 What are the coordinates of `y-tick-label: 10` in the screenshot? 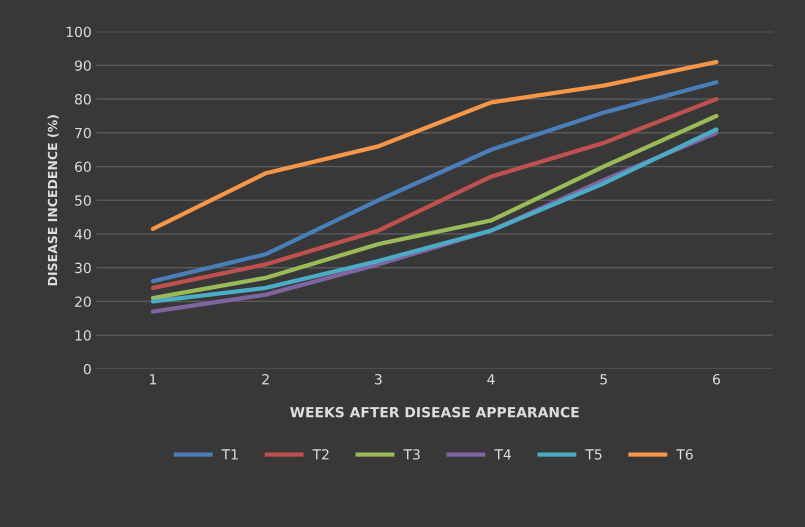 It's located at (83, 335).